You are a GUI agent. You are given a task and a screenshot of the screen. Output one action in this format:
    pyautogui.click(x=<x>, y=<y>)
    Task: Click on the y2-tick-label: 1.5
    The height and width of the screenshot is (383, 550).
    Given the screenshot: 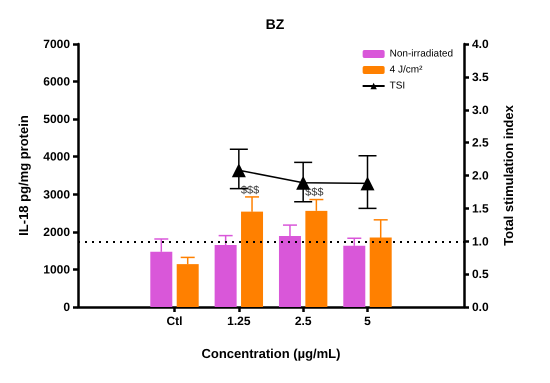 What is the action you would take?
    pyautogui.click(x=481, y=208)
    